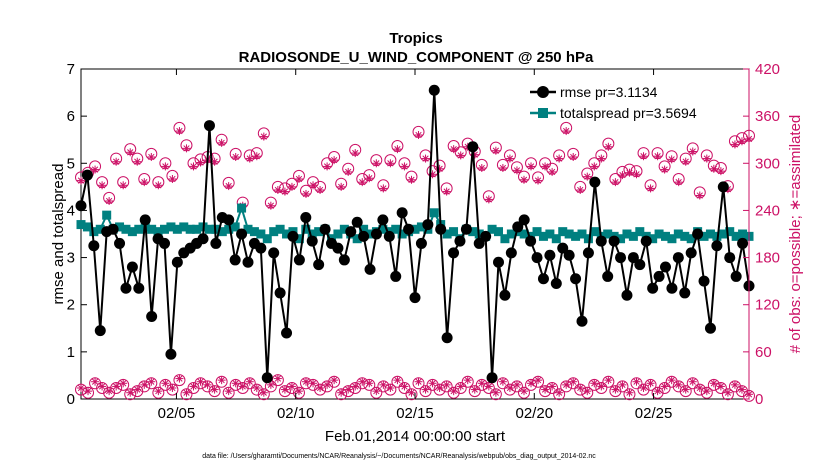  Describe the element at coordinates (177, 413) in the screenshot. I see `x-tick-label: 02/05` at that location.